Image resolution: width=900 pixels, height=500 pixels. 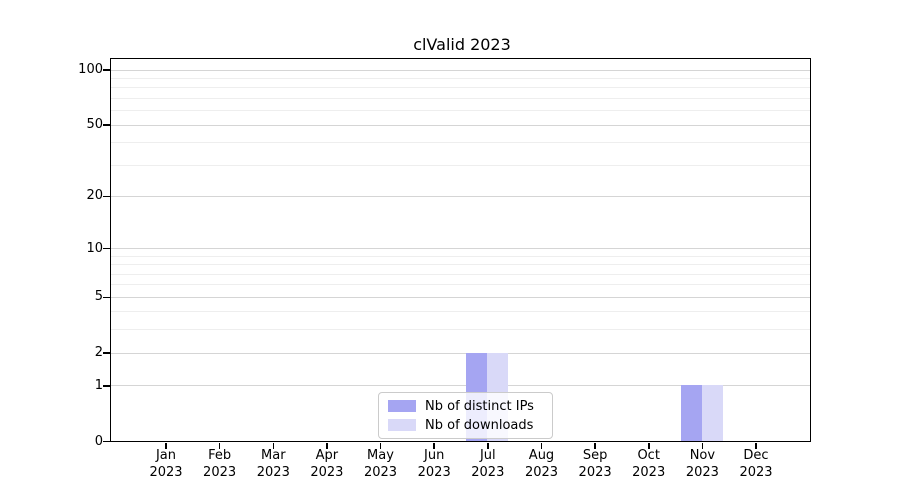 I want to click on legend-swatch-distinct-ips, so click(x=402, y=406).